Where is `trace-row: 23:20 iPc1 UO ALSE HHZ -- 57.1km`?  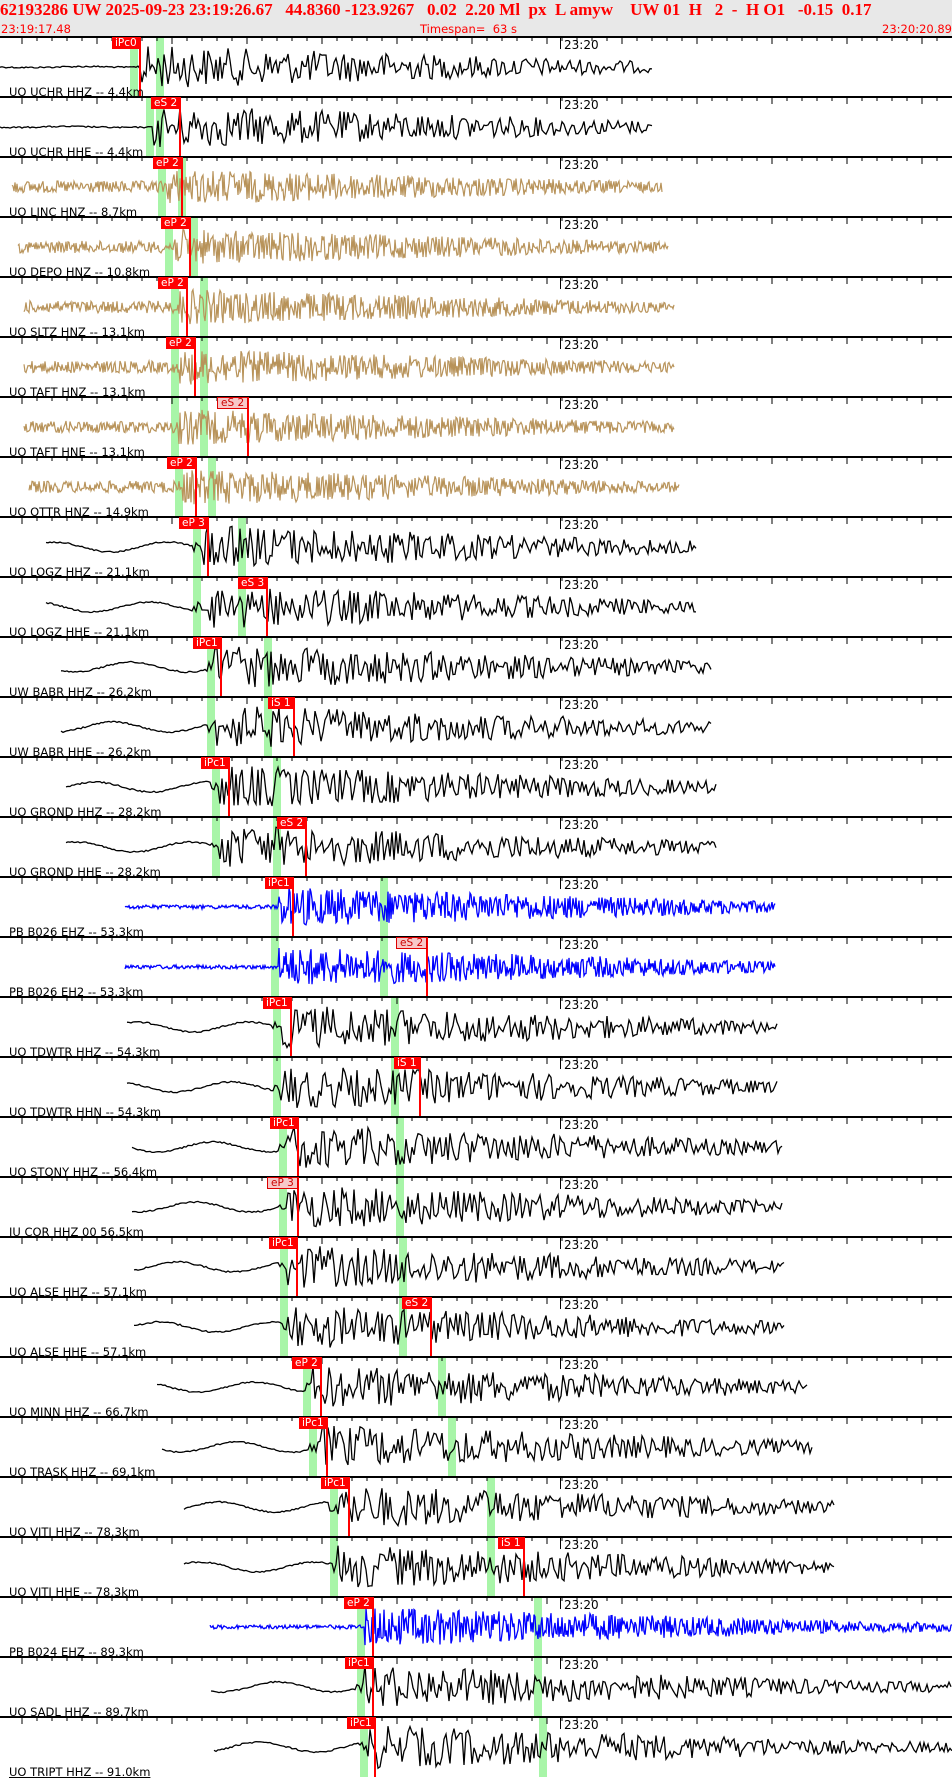 trace-row: 23:20 iPc1 UO ALSE HHZ -- 57.1km is located at coordinates (476, 1267).